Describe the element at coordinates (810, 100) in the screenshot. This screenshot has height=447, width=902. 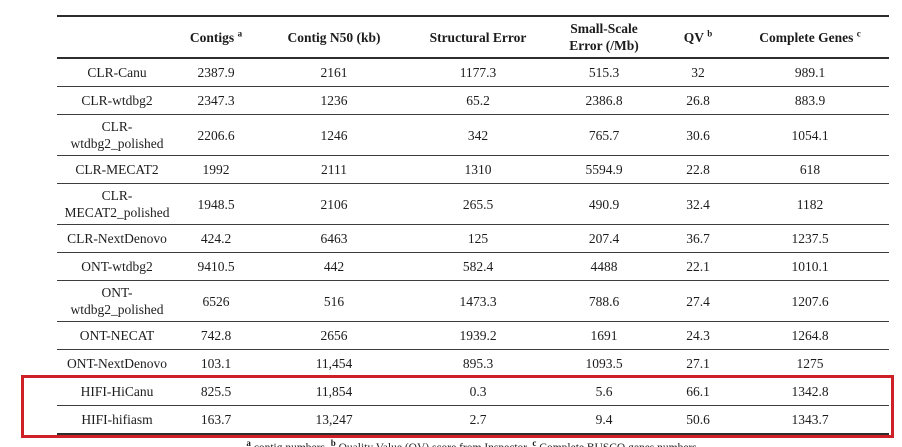
I see `cell: 883.9` at that location.